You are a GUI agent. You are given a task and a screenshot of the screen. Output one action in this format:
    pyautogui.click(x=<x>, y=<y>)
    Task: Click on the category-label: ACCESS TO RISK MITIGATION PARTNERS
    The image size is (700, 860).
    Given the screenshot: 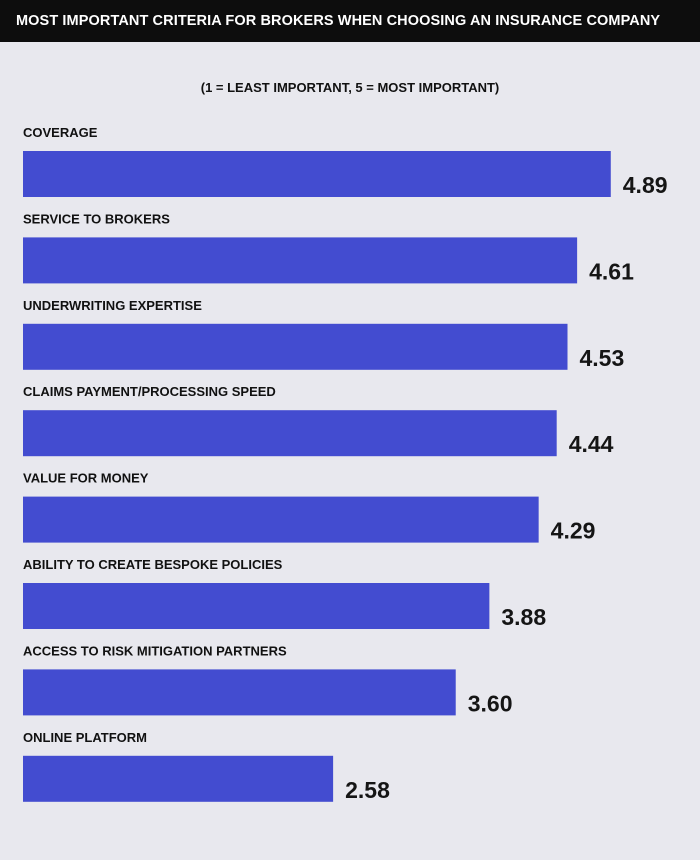 What is the action you would take?
    pyautogui.click(x=155, y=650)
    